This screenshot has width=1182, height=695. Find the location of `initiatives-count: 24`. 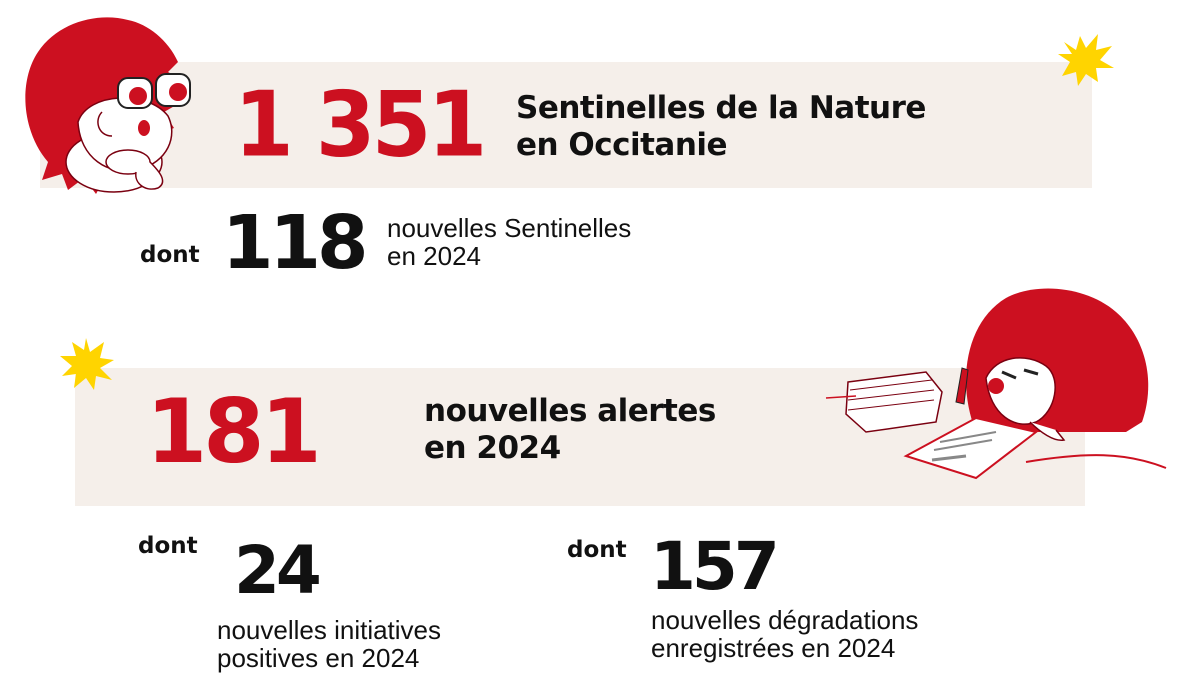

initiatives-count: 24 is located at coordinates (278, 570).